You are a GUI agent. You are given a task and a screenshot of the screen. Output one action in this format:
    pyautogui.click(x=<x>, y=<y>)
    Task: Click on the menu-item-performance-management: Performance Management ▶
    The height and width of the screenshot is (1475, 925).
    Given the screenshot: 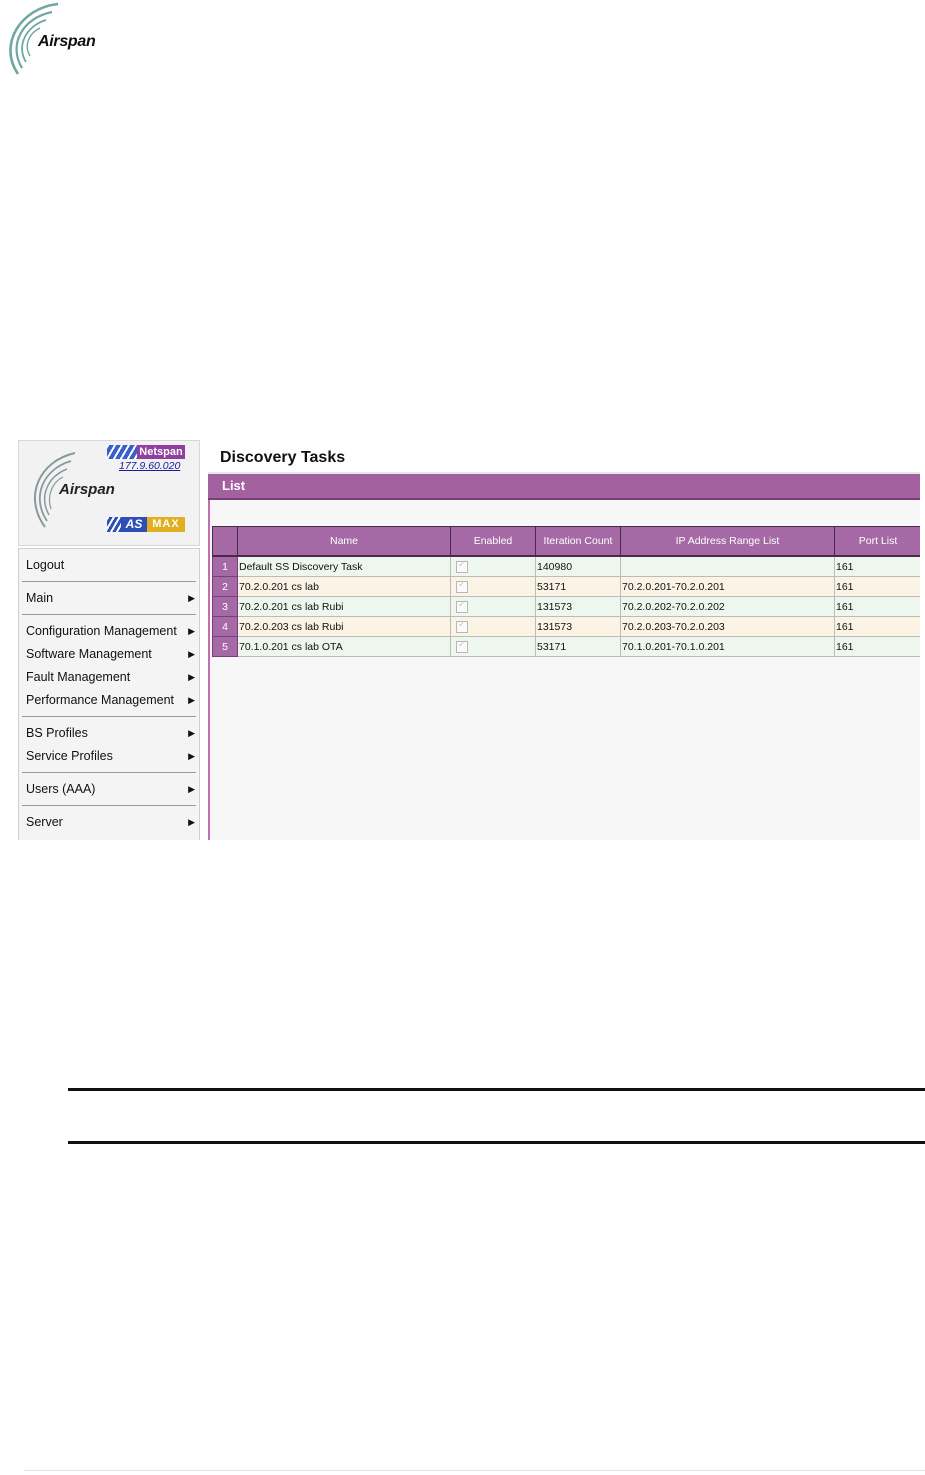 What is the action you would take?
    pyautogui.click(x=109, y=700)
    